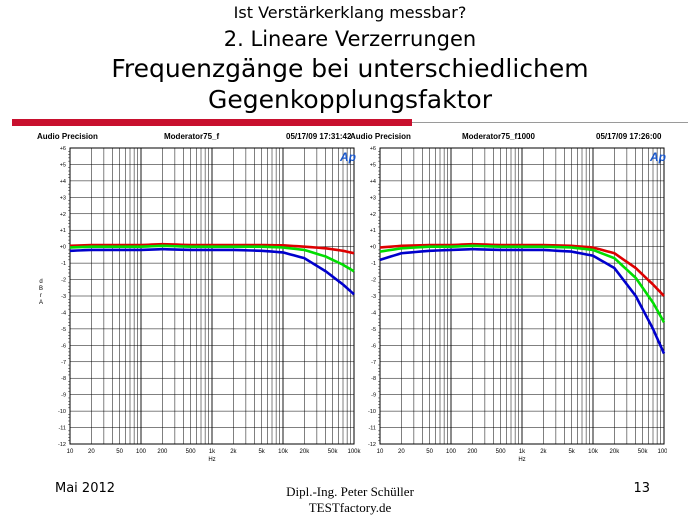  I want to click on footer-author: Dipl.-Ing. Peter Schüller TESTfactory.de, so click(350, 500).